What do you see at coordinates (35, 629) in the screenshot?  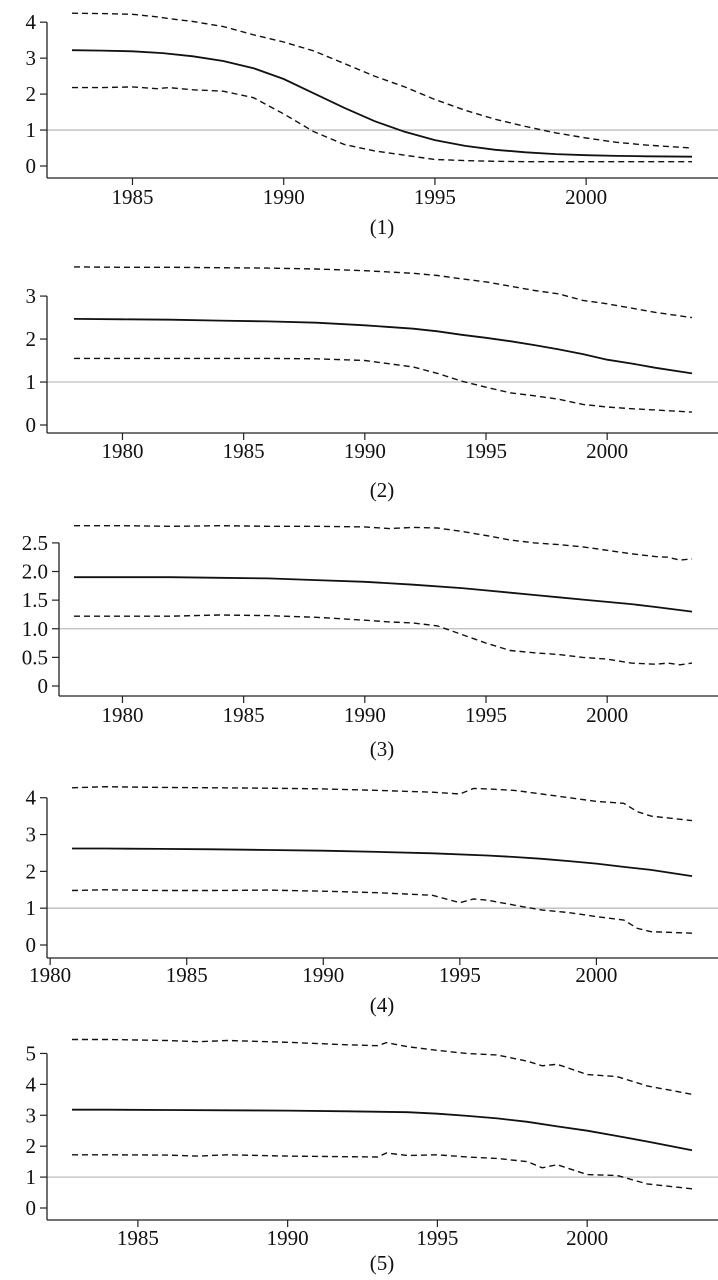 I see `y-tick-label: 1.0` at bounding box center [35, 629].